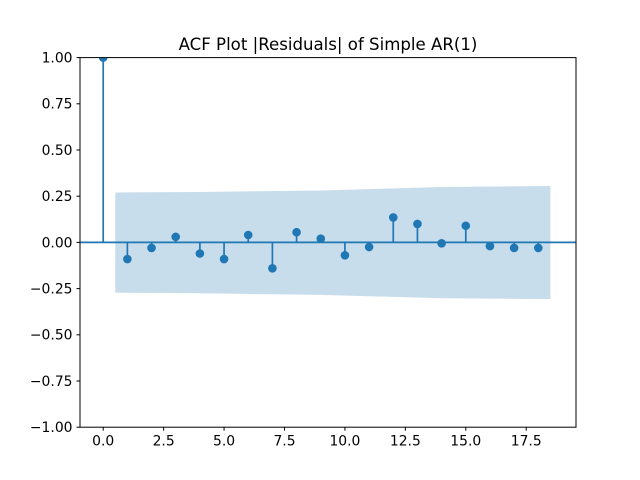 Image resolution: width=640 pixels, height=480 pixels. I want to click on chart-title: ACF Plot |Residuals| of Simple AR(1), so click(328, 44).